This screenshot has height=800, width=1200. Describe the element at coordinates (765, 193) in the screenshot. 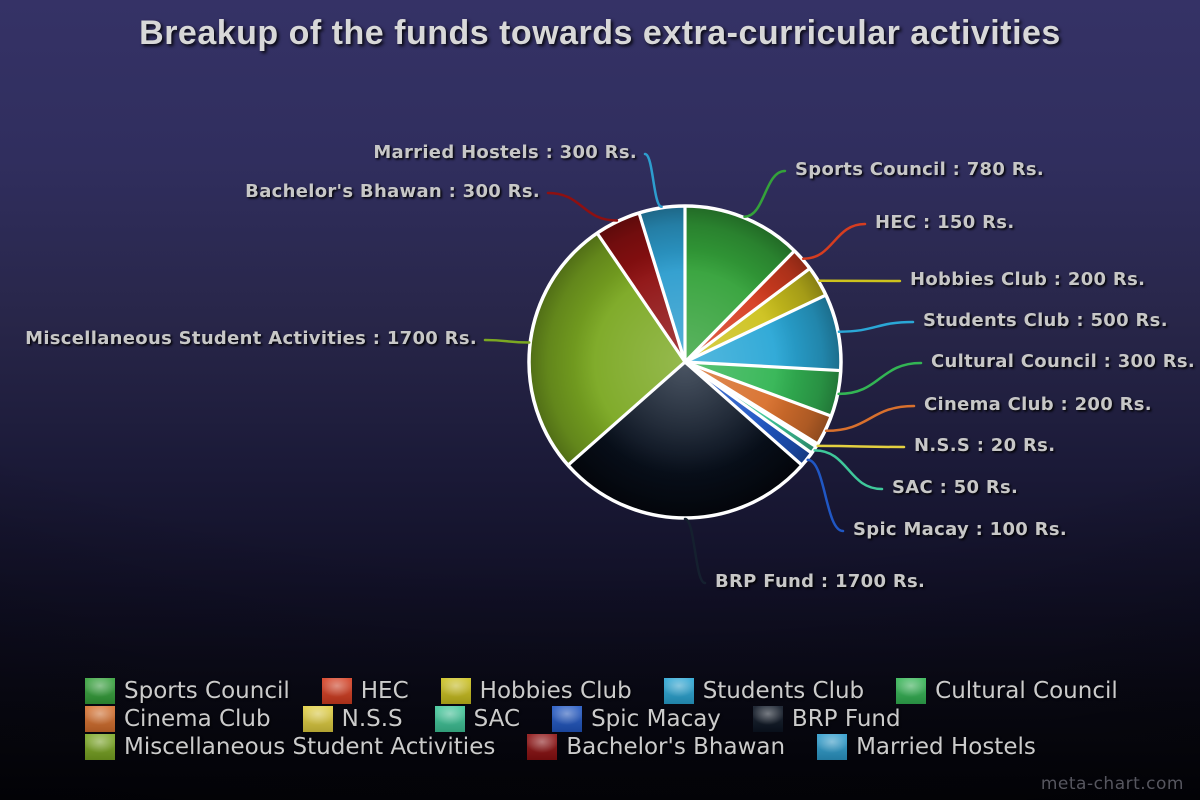

I see `leader-line-sports-council` at that location.